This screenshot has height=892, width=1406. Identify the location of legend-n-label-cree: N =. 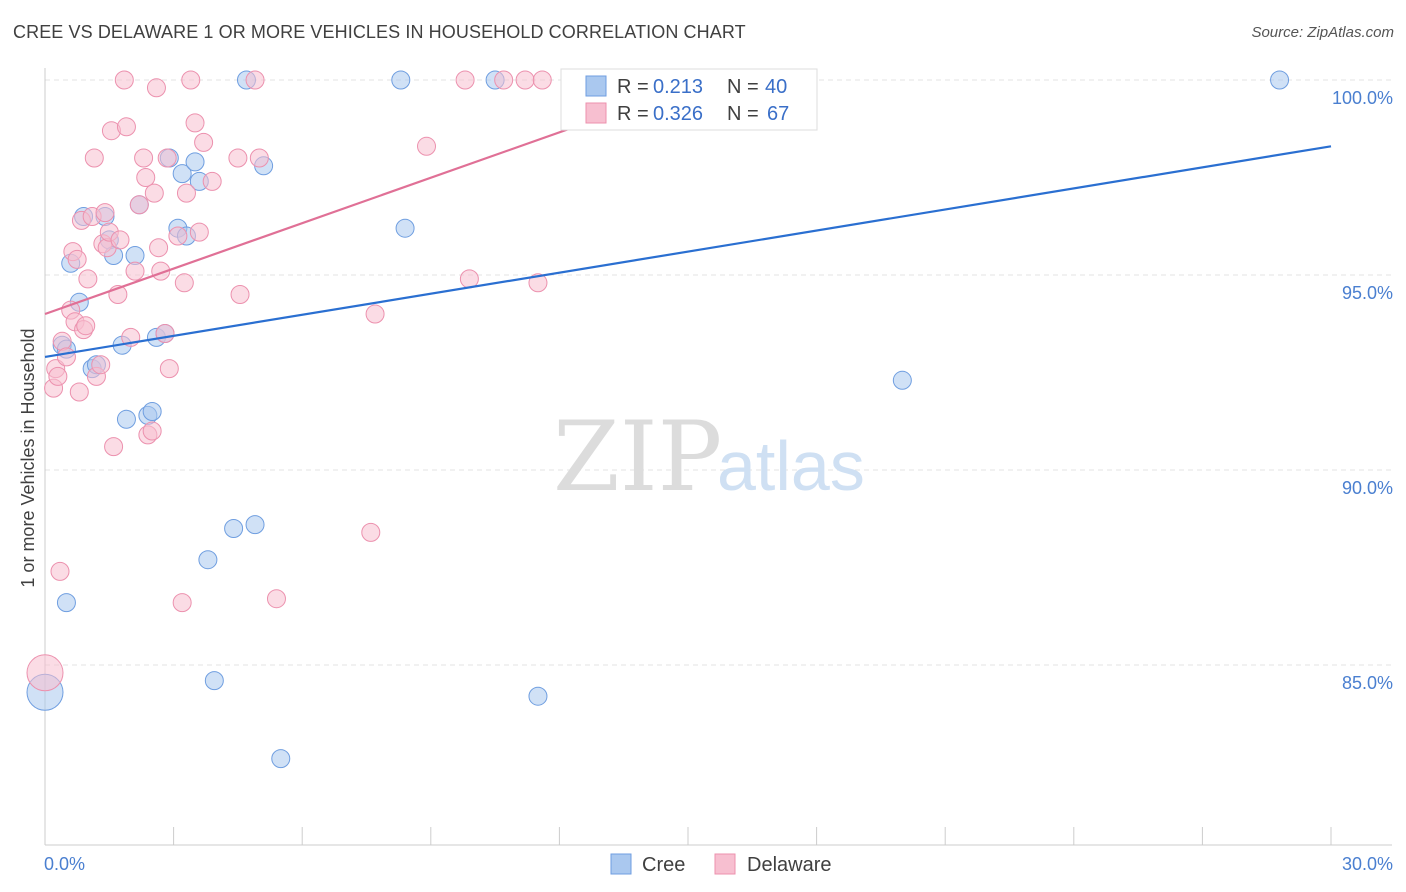
(743, 87).